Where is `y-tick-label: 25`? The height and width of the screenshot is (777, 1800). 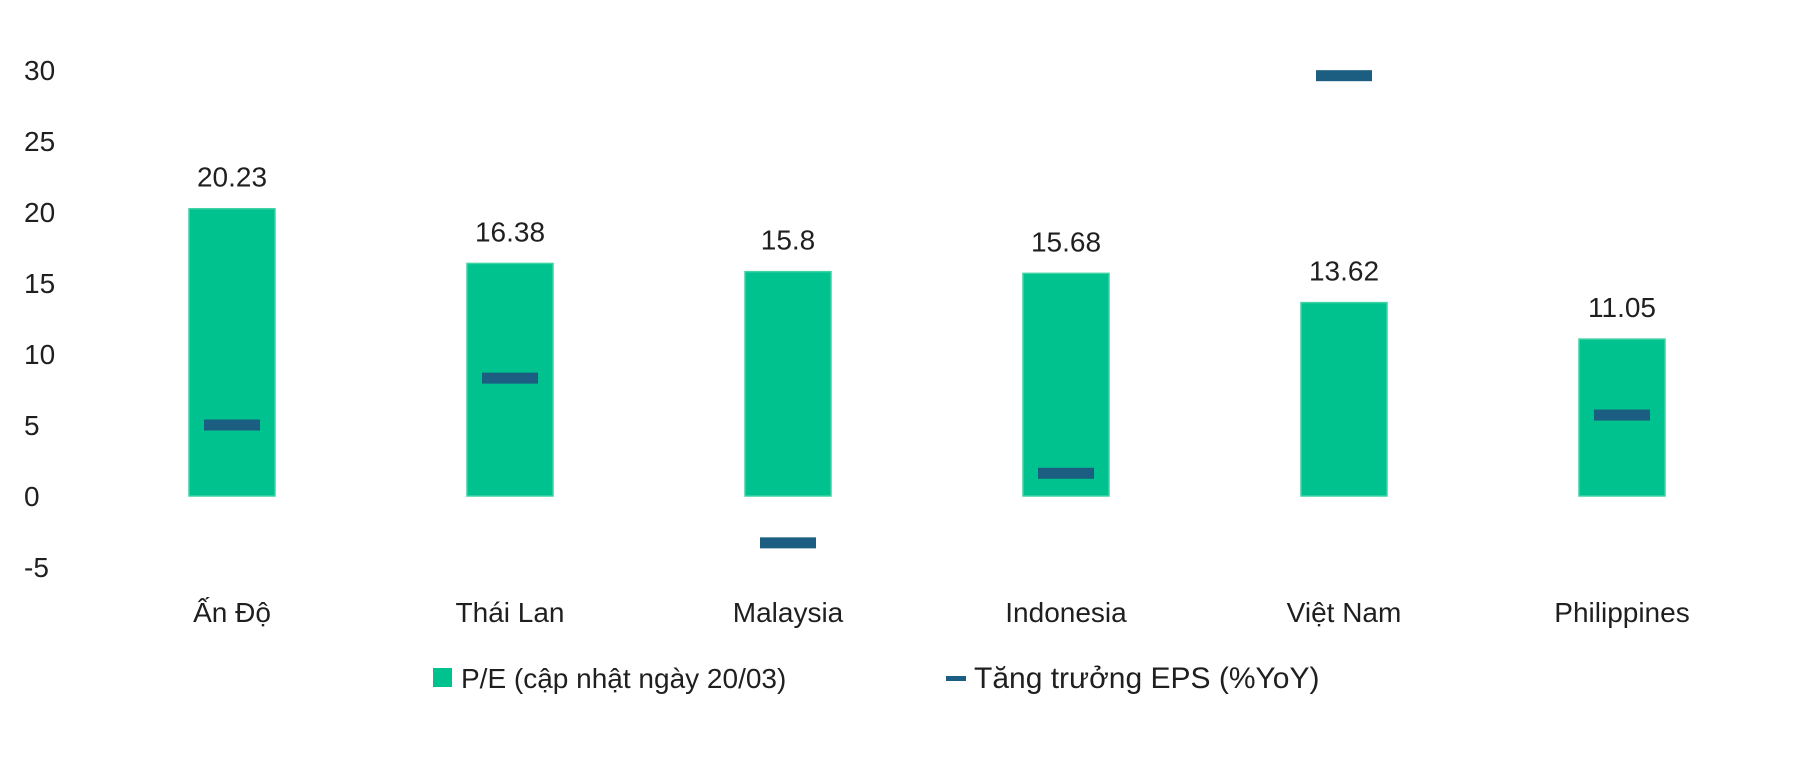 y-tick-label: 25 is located at coordinates (39, 141).